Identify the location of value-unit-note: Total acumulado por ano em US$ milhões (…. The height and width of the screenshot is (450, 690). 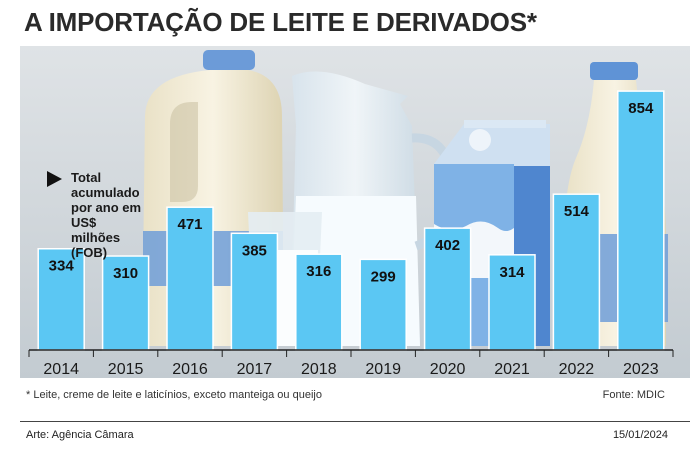
(97, 215).